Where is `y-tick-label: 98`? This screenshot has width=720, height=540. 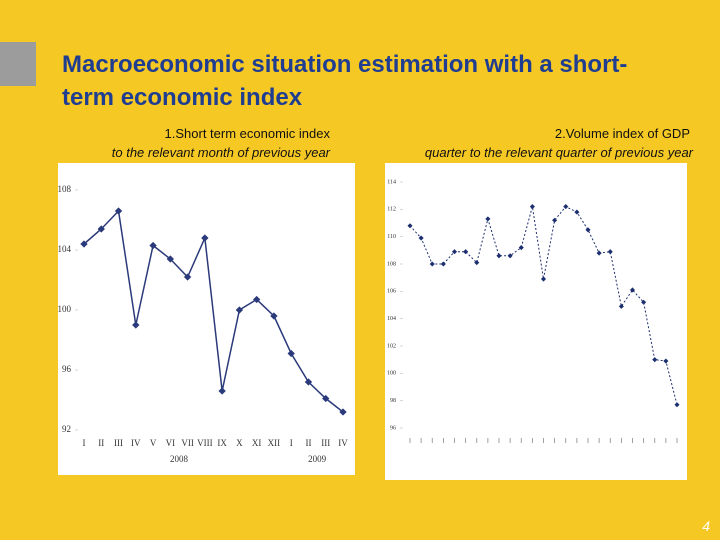
y-tick-label: 98 is located at coordinates (393, 401).